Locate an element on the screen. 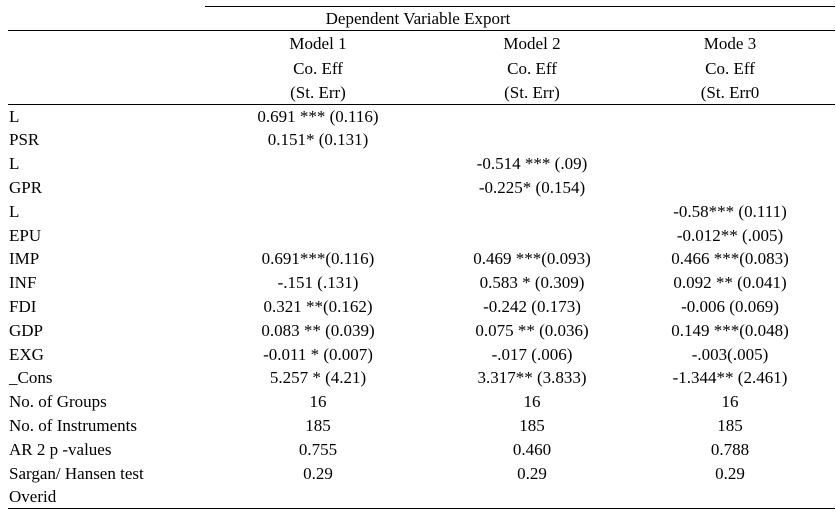 The image size is (836, 513). model-2-cell: 0.460 is located at coordinates (532, 449).